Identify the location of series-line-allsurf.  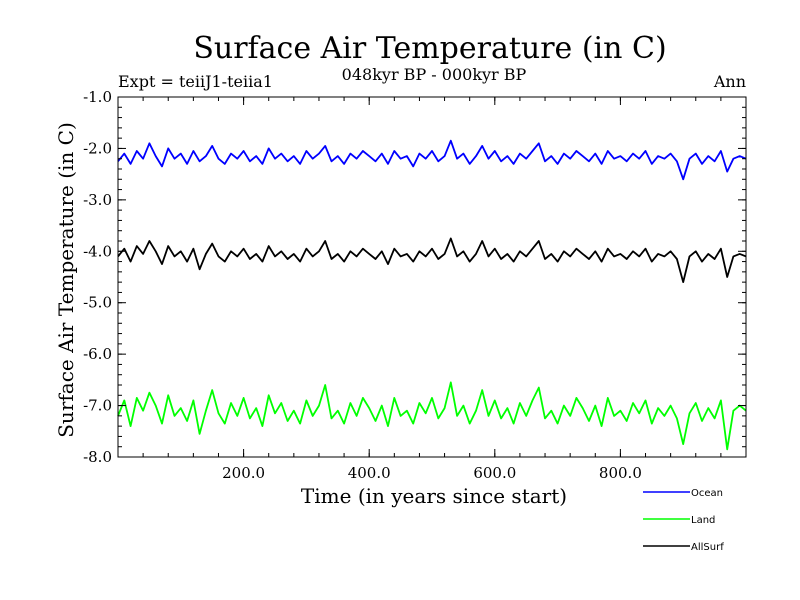
(432, 260).